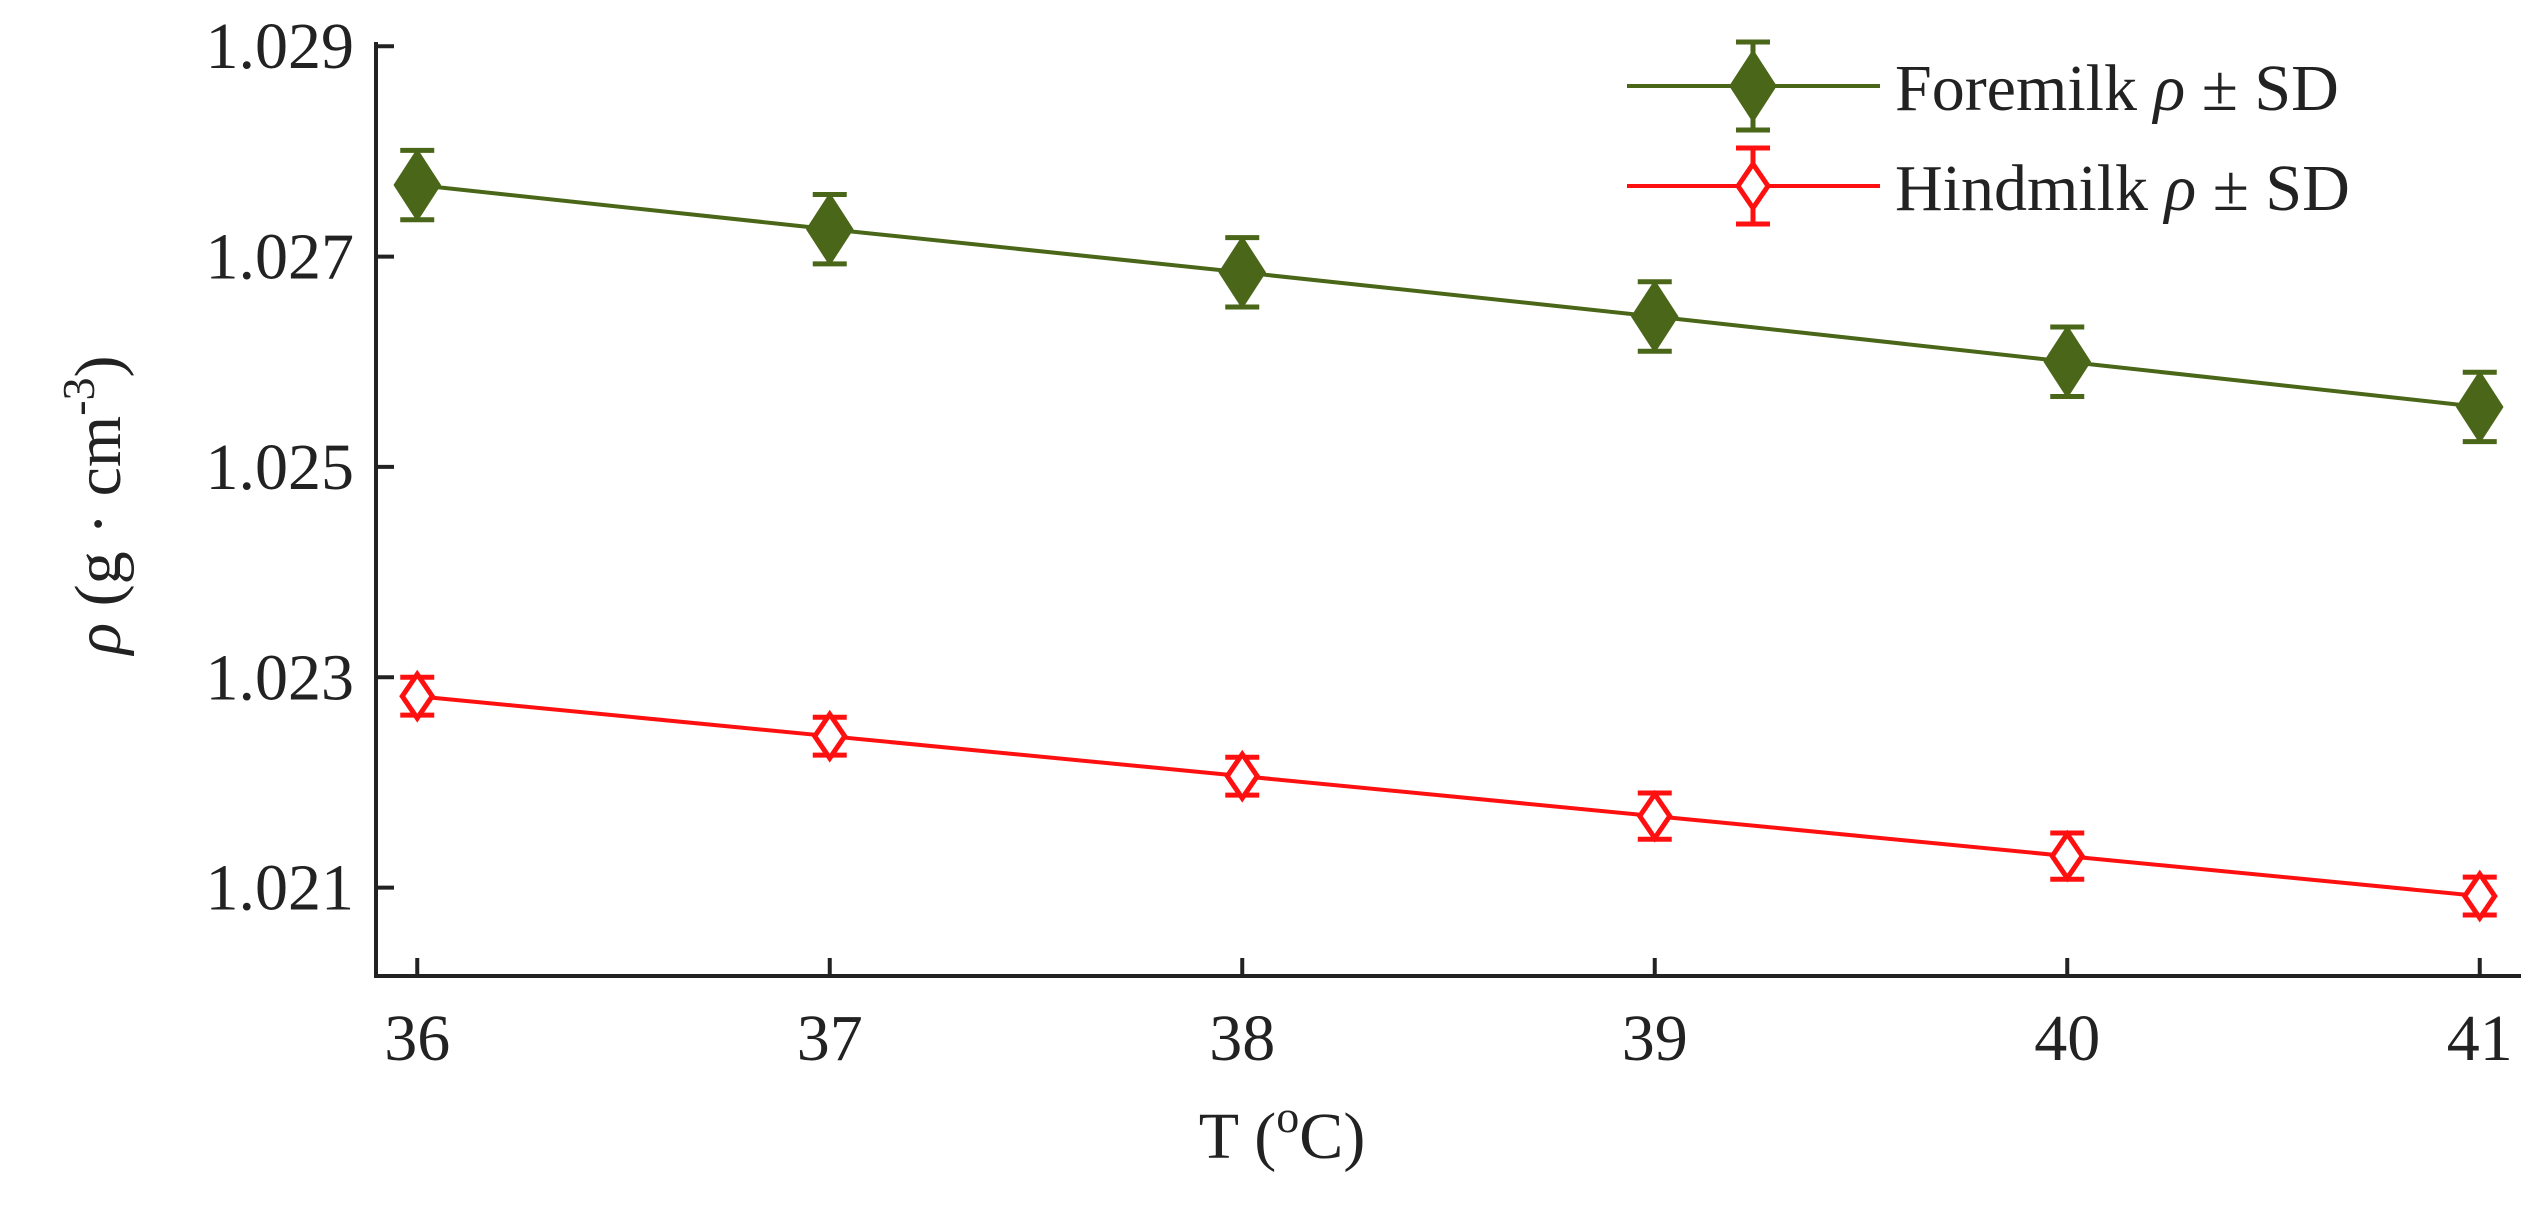 This screenshot has height=1206, width=2537. What do you see at coordinates (1242, 1038) in the screenshot?
I see `x-tick-label: 38` at bounding box center [1242, 1038].